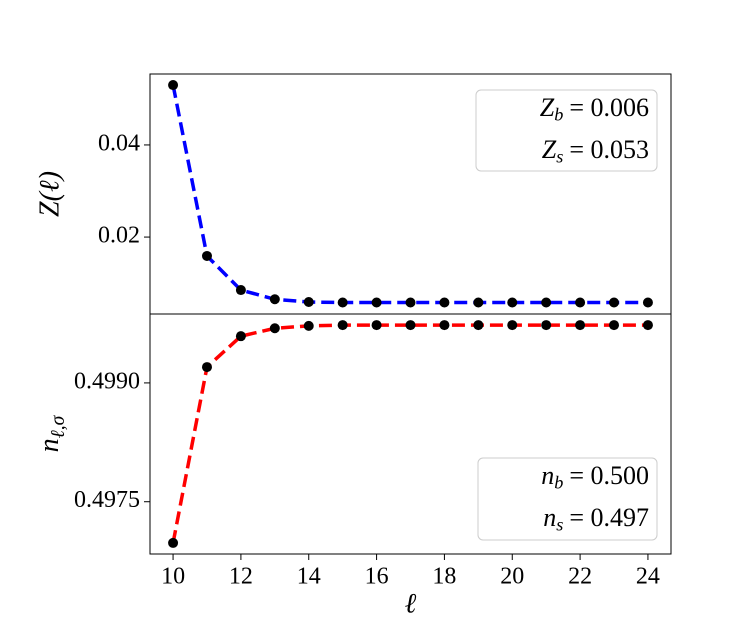 The height and width of the screenshot is (628, 747). I want to click on y-tick-label: 0.04, so click(119, 143).